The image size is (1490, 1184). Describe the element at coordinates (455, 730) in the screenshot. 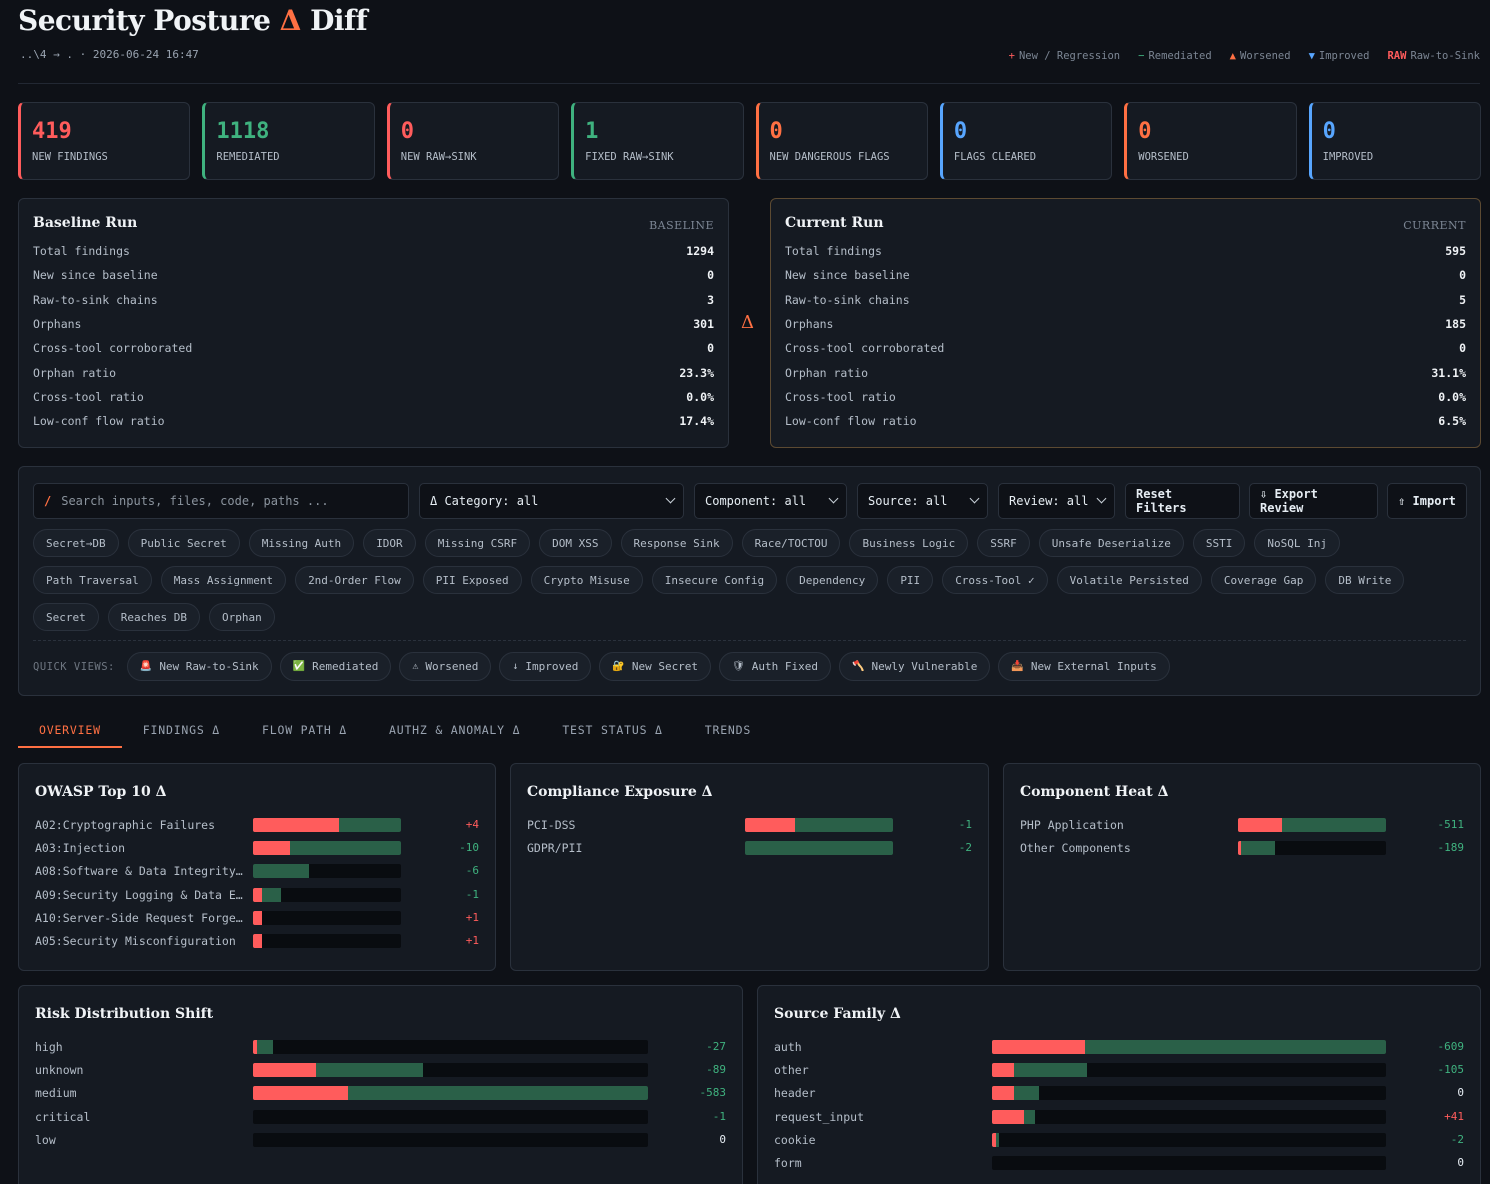

I see `tab-authz-anomaly: AUTHZ & ANOMALY Δ` at that location.